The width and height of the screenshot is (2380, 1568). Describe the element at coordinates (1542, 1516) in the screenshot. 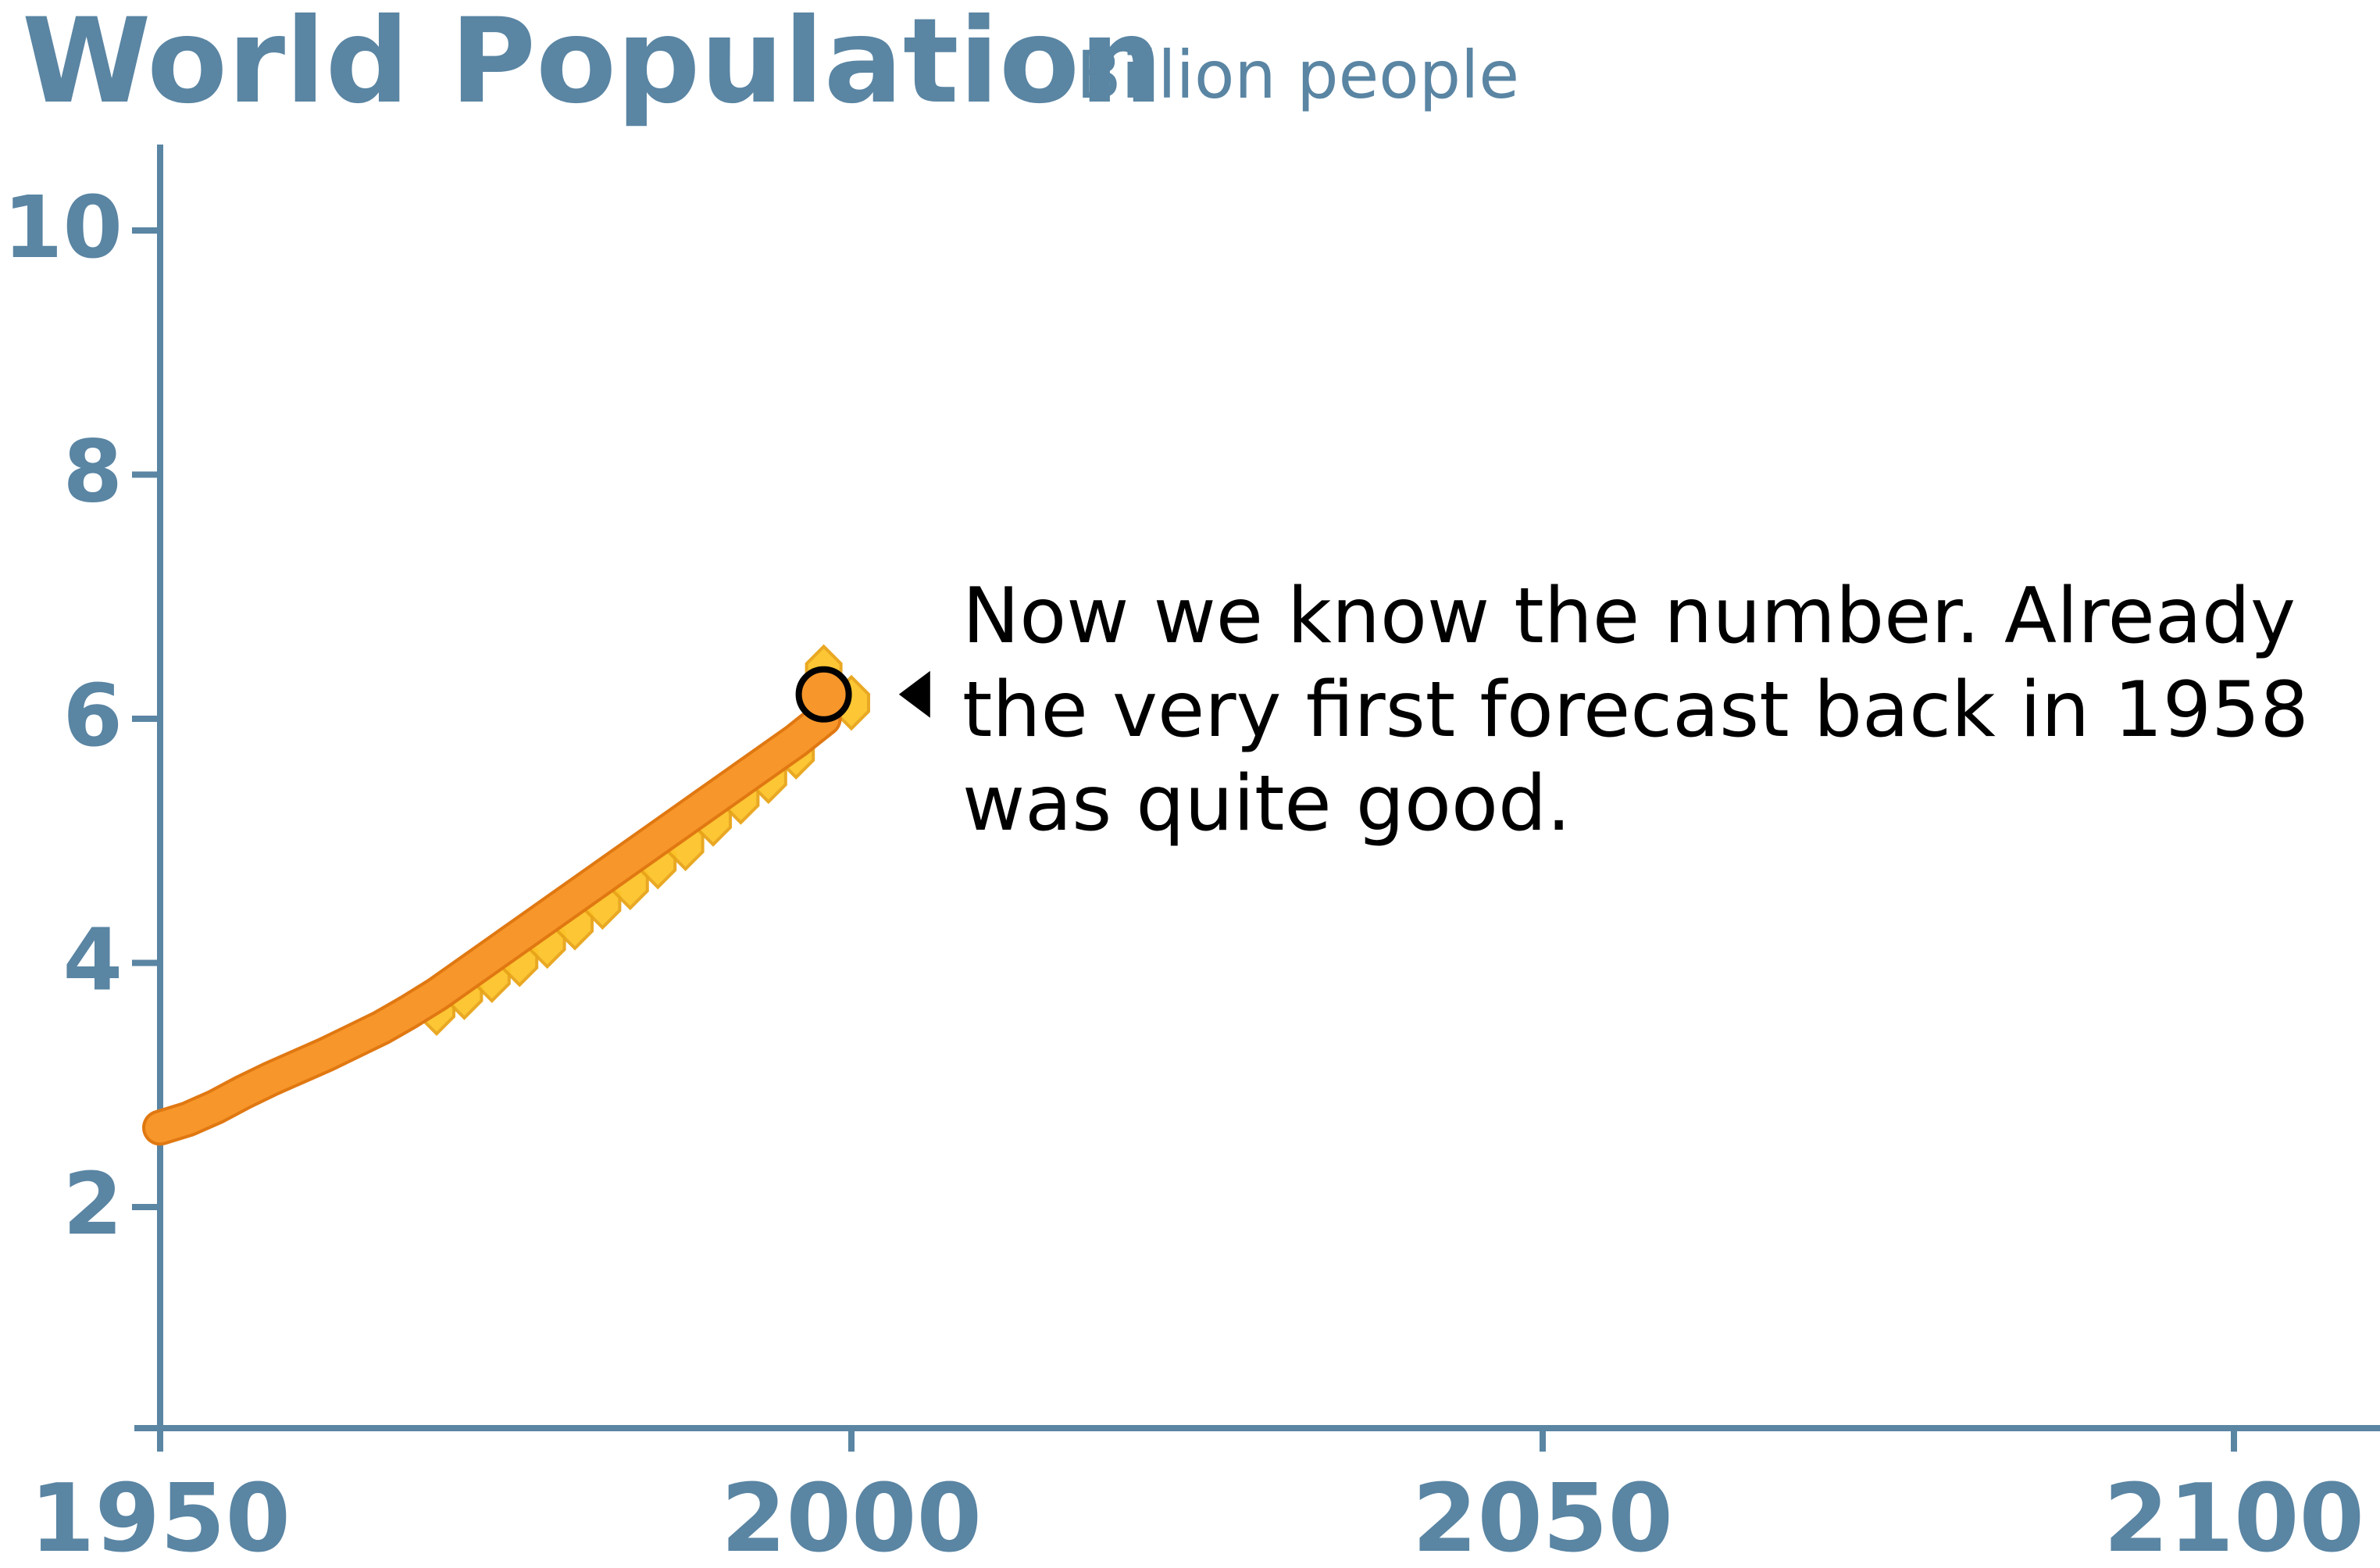

I see `x-tick-label: 2050` at that location.